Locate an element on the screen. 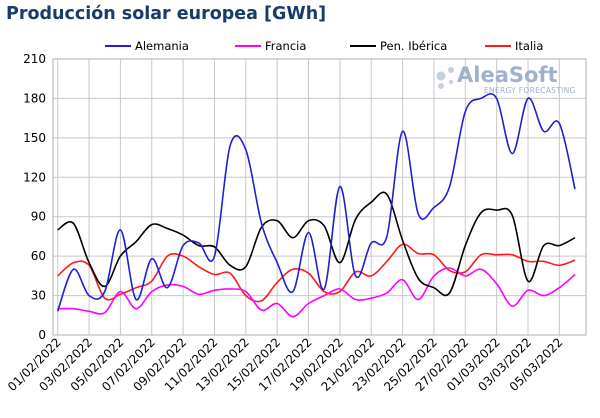 Image resolution: width=600 pixels, height=418 pixels. legend-item: Pen. Ibérica is located at coordinates (398, 46).